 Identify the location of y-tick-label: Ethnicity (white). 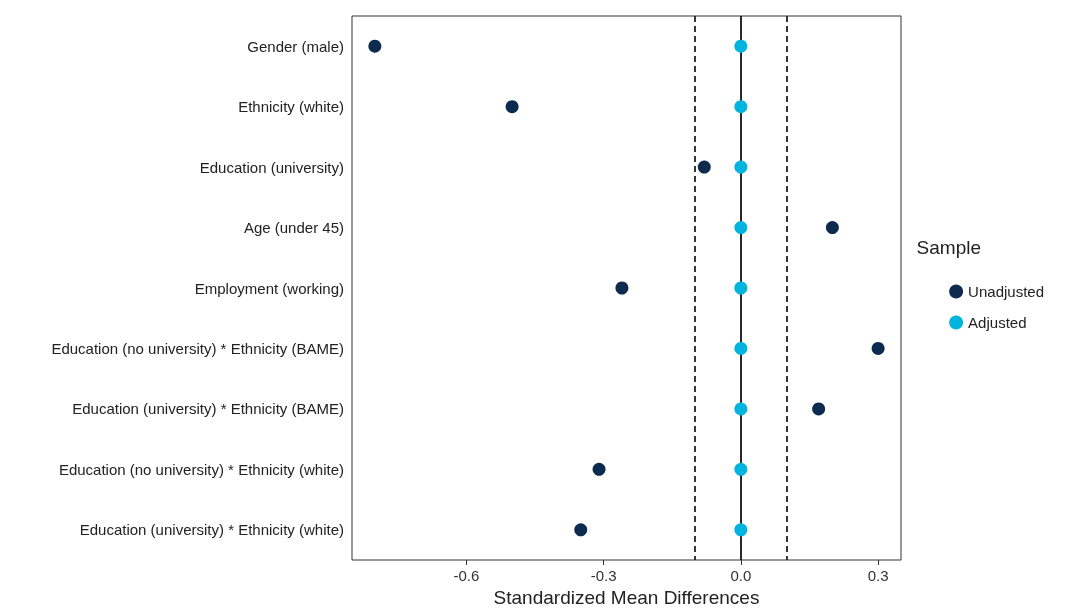
(291, 107).